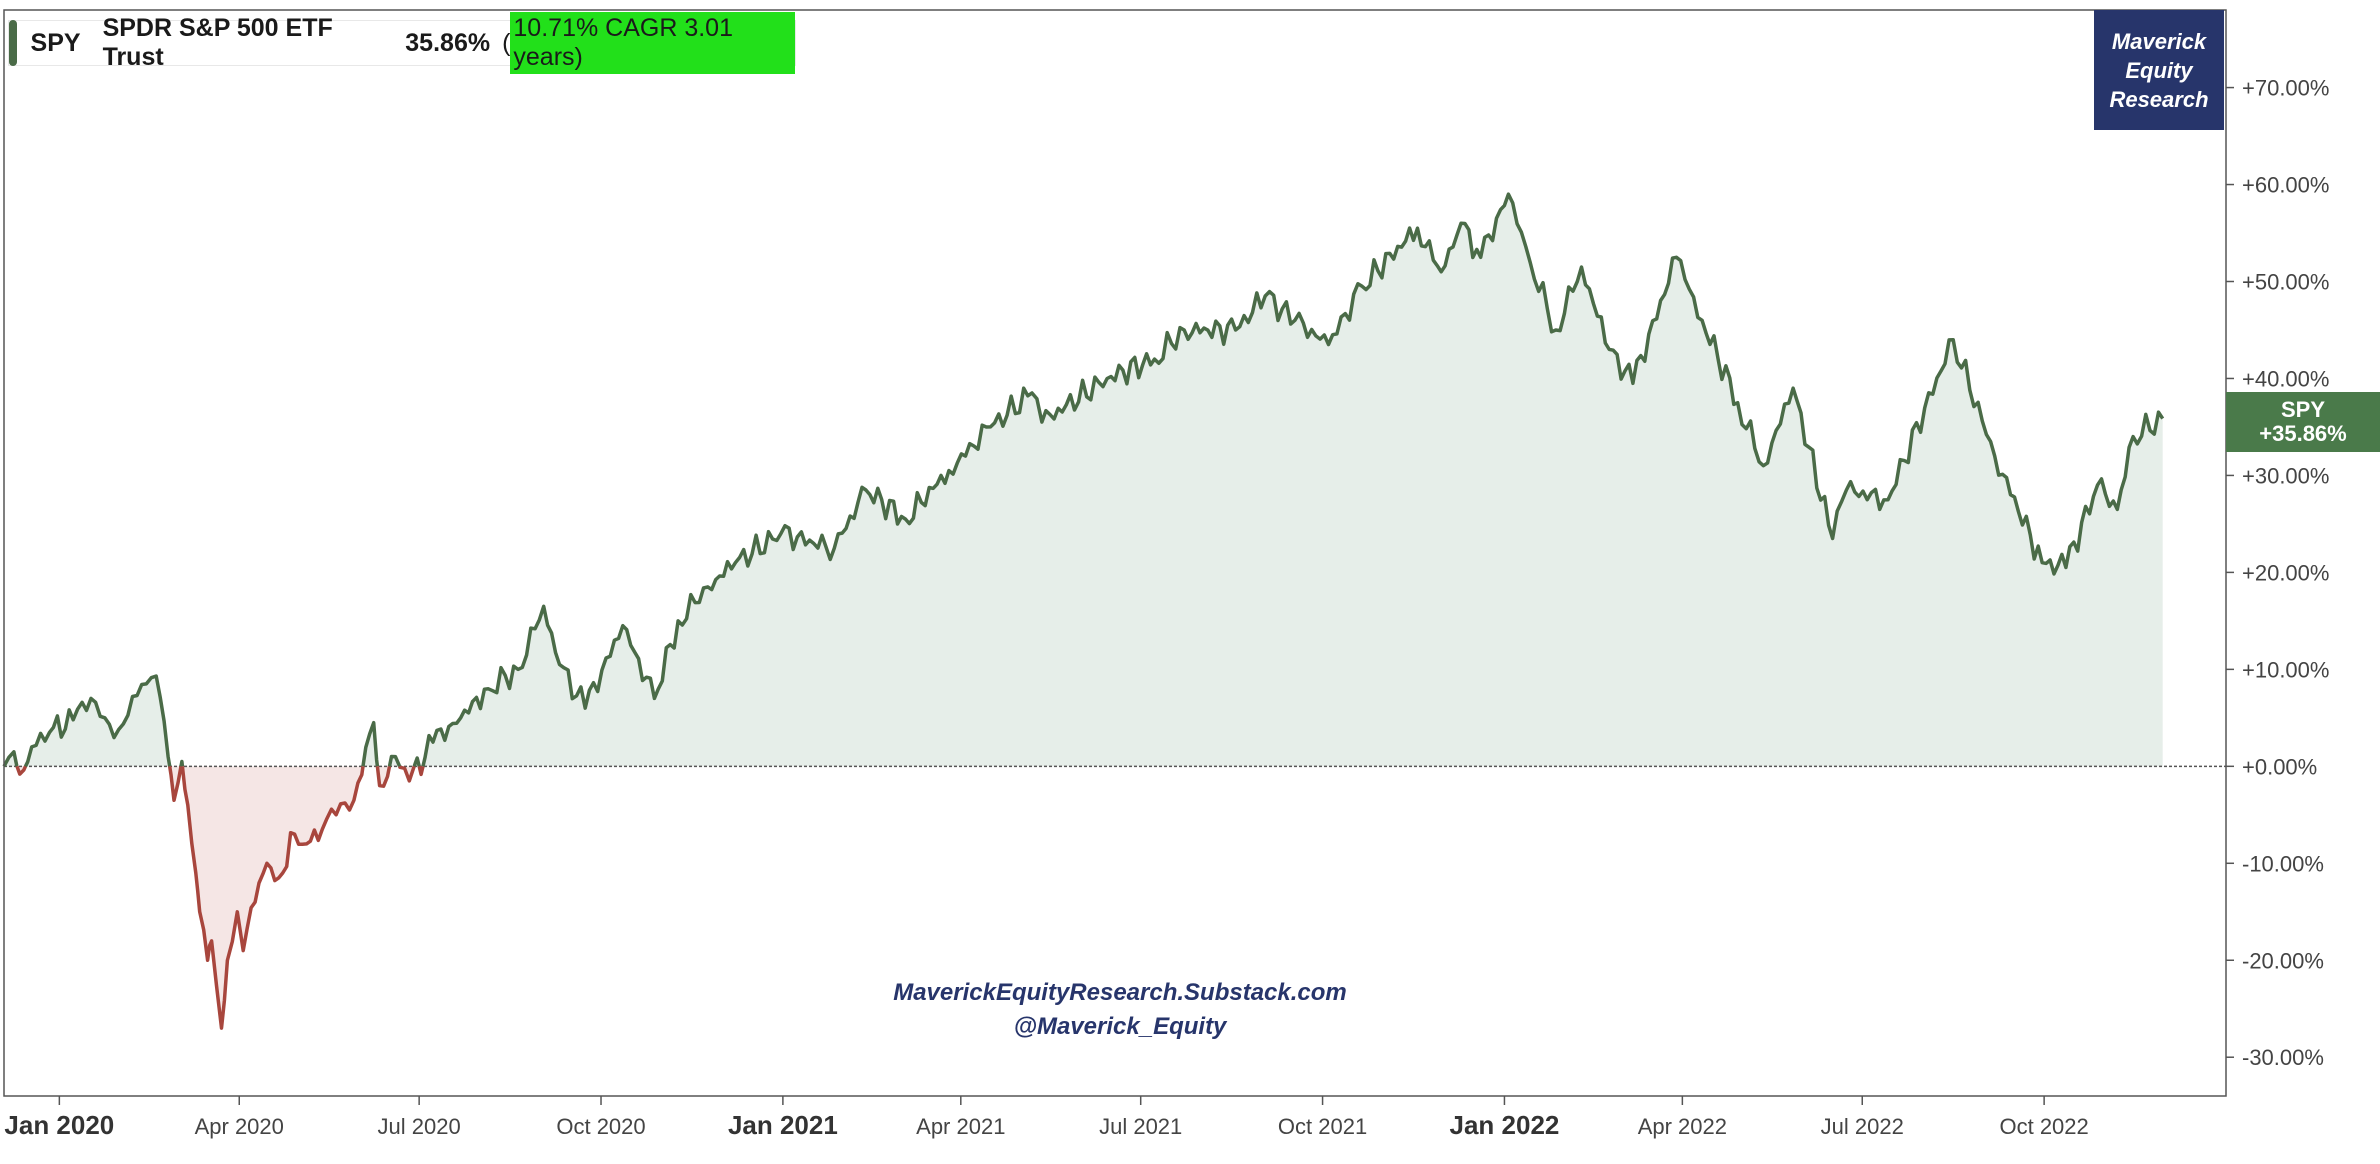  Describe the element at coordinates (1120, 1026) in the screenshot. I see `watermark-handle: @Maverick_Equity` at that location.